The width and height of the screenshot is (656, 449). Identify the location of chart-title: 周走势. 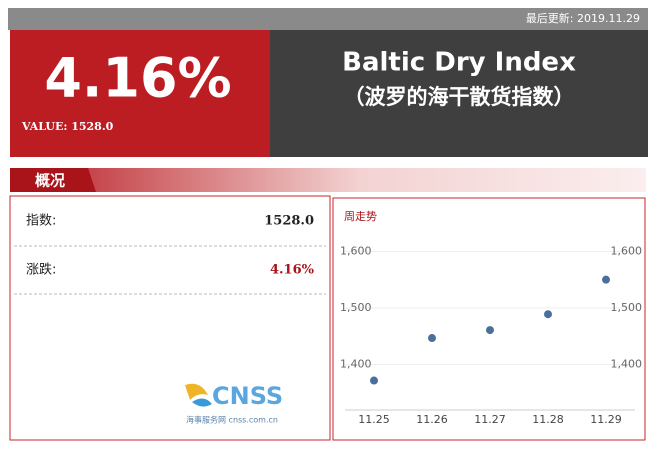
(360, 216).